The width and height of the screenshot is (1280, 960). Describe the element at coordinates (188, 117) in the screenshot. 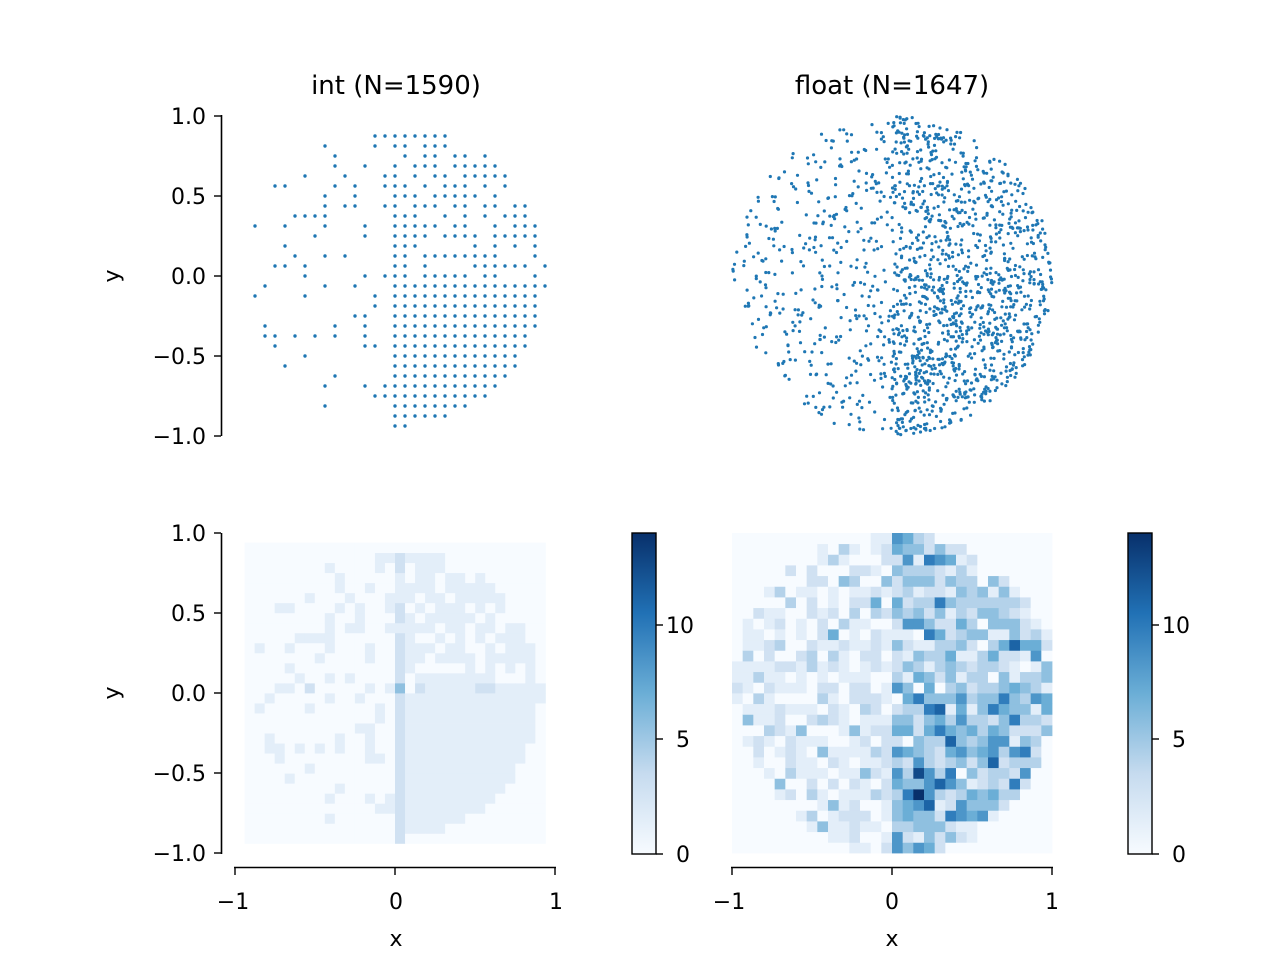

I see `int-ytick-1: 1.0` at that location.